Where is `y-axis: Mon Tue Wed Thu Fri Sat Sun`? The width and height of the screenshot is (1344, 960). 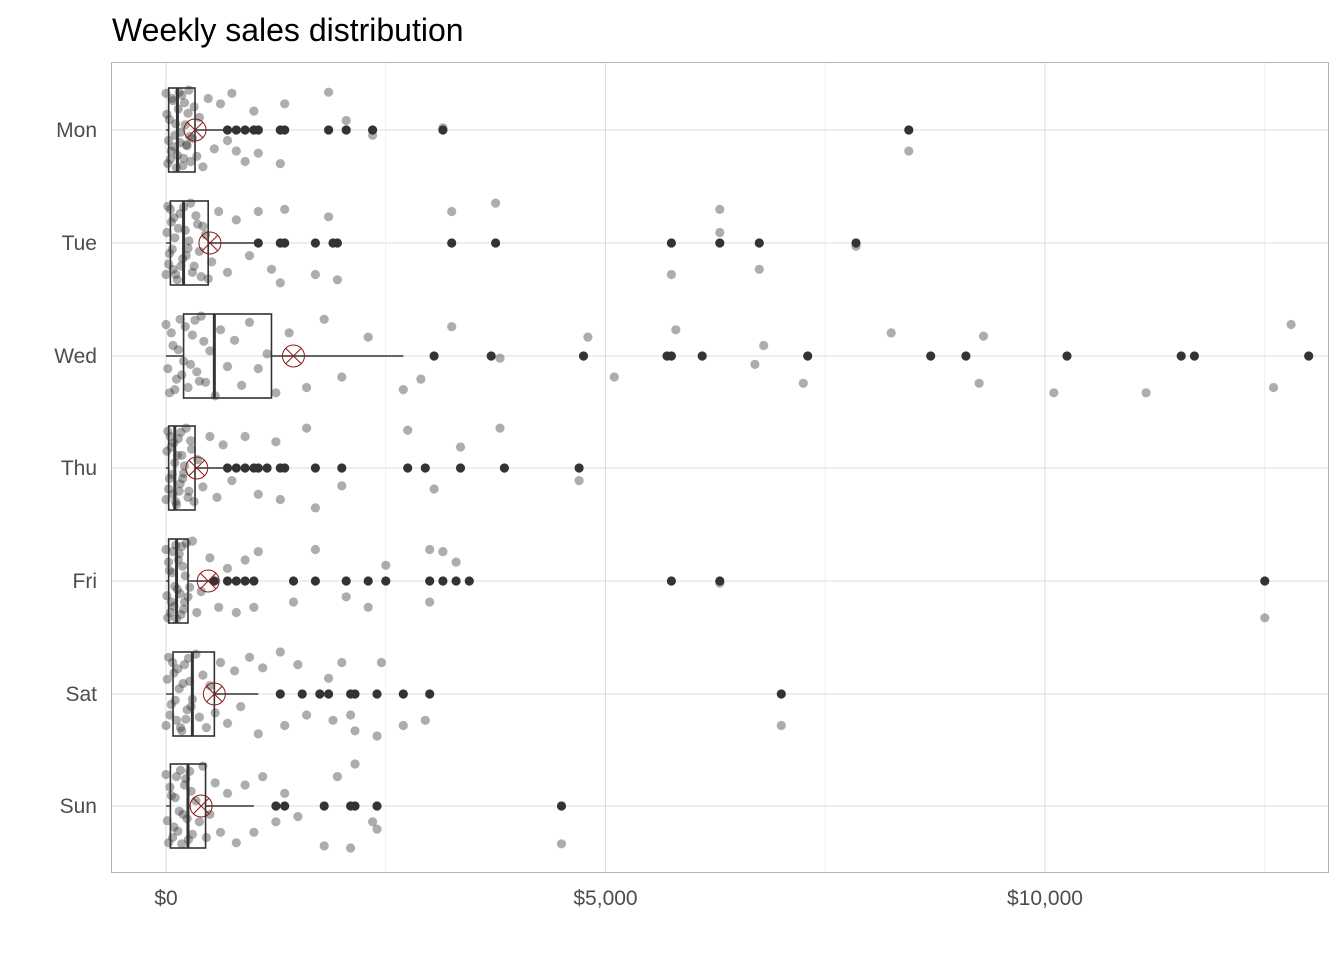 y-axis: Mon Tue Wed Thu Fri Sat Sun is located at coordinates (75, 468).